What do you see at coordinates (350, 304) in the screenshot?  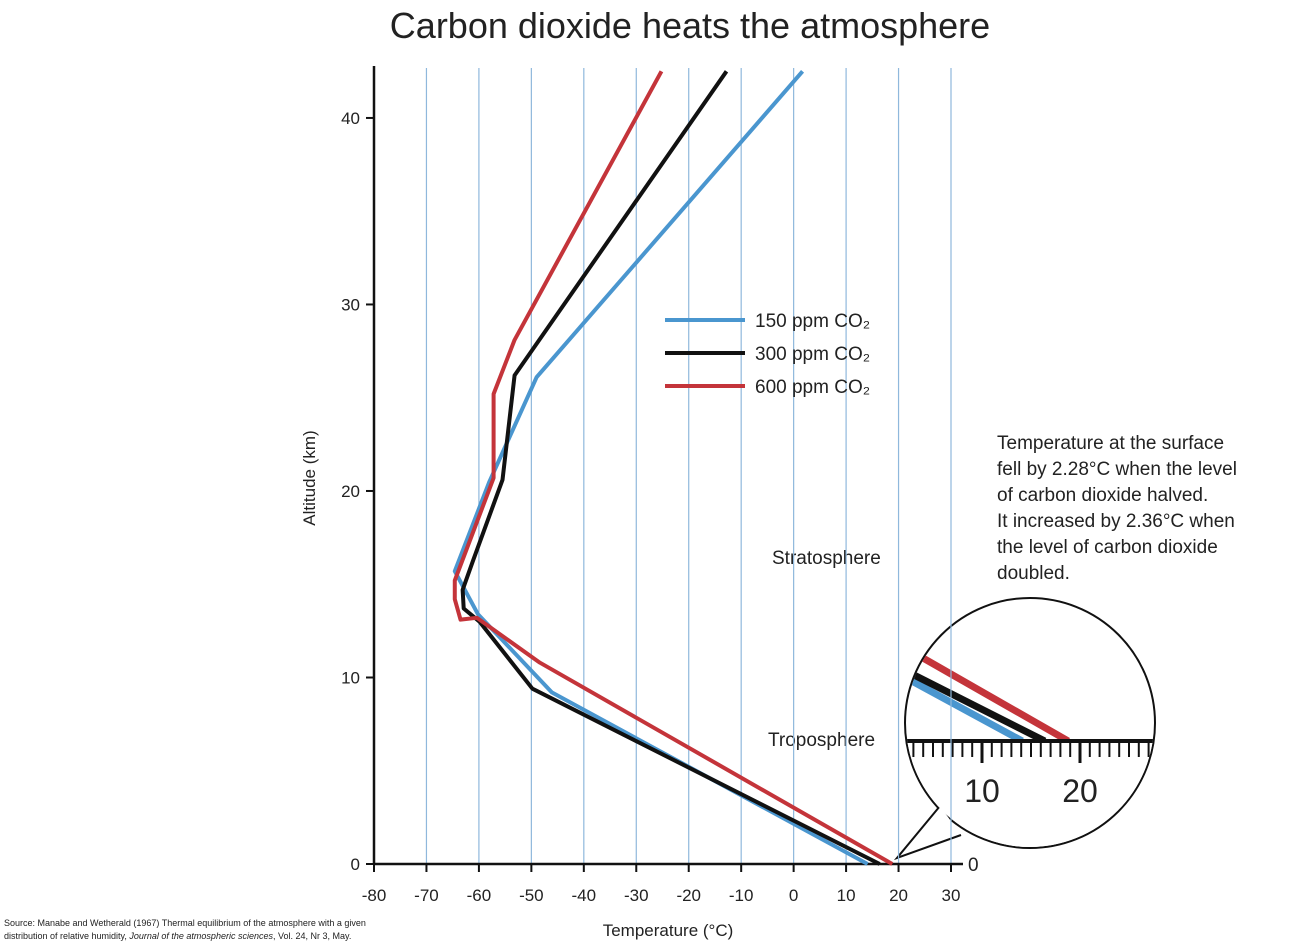 I see `y-tick-label: 30` at bounding box center [350, 304].